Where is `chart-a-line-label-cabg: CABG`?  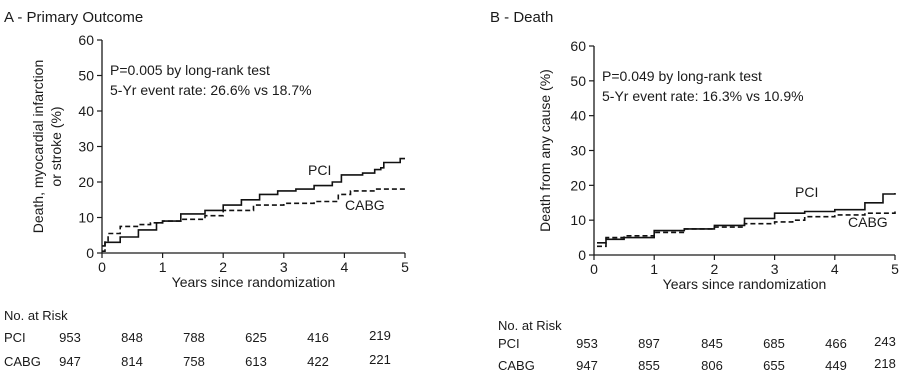 chart-a-line-label-cabg: CABG is located at coordinates (365, 205).